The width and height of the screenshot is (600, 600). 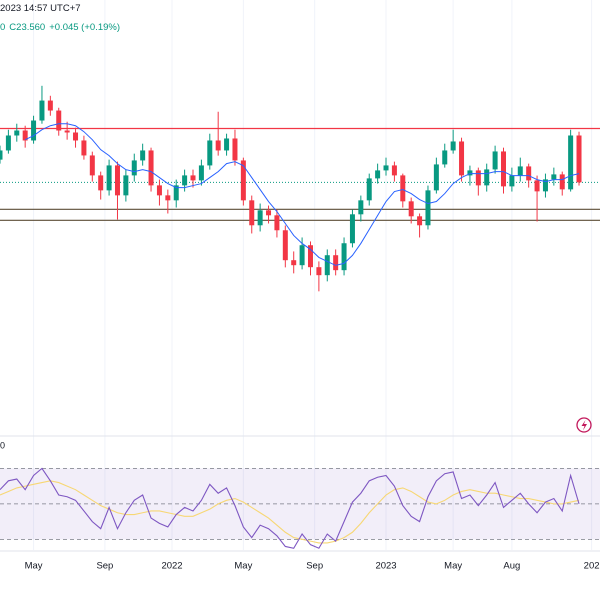 I want to click on ohlc-fragment: 0, so click(x=3, y=27).